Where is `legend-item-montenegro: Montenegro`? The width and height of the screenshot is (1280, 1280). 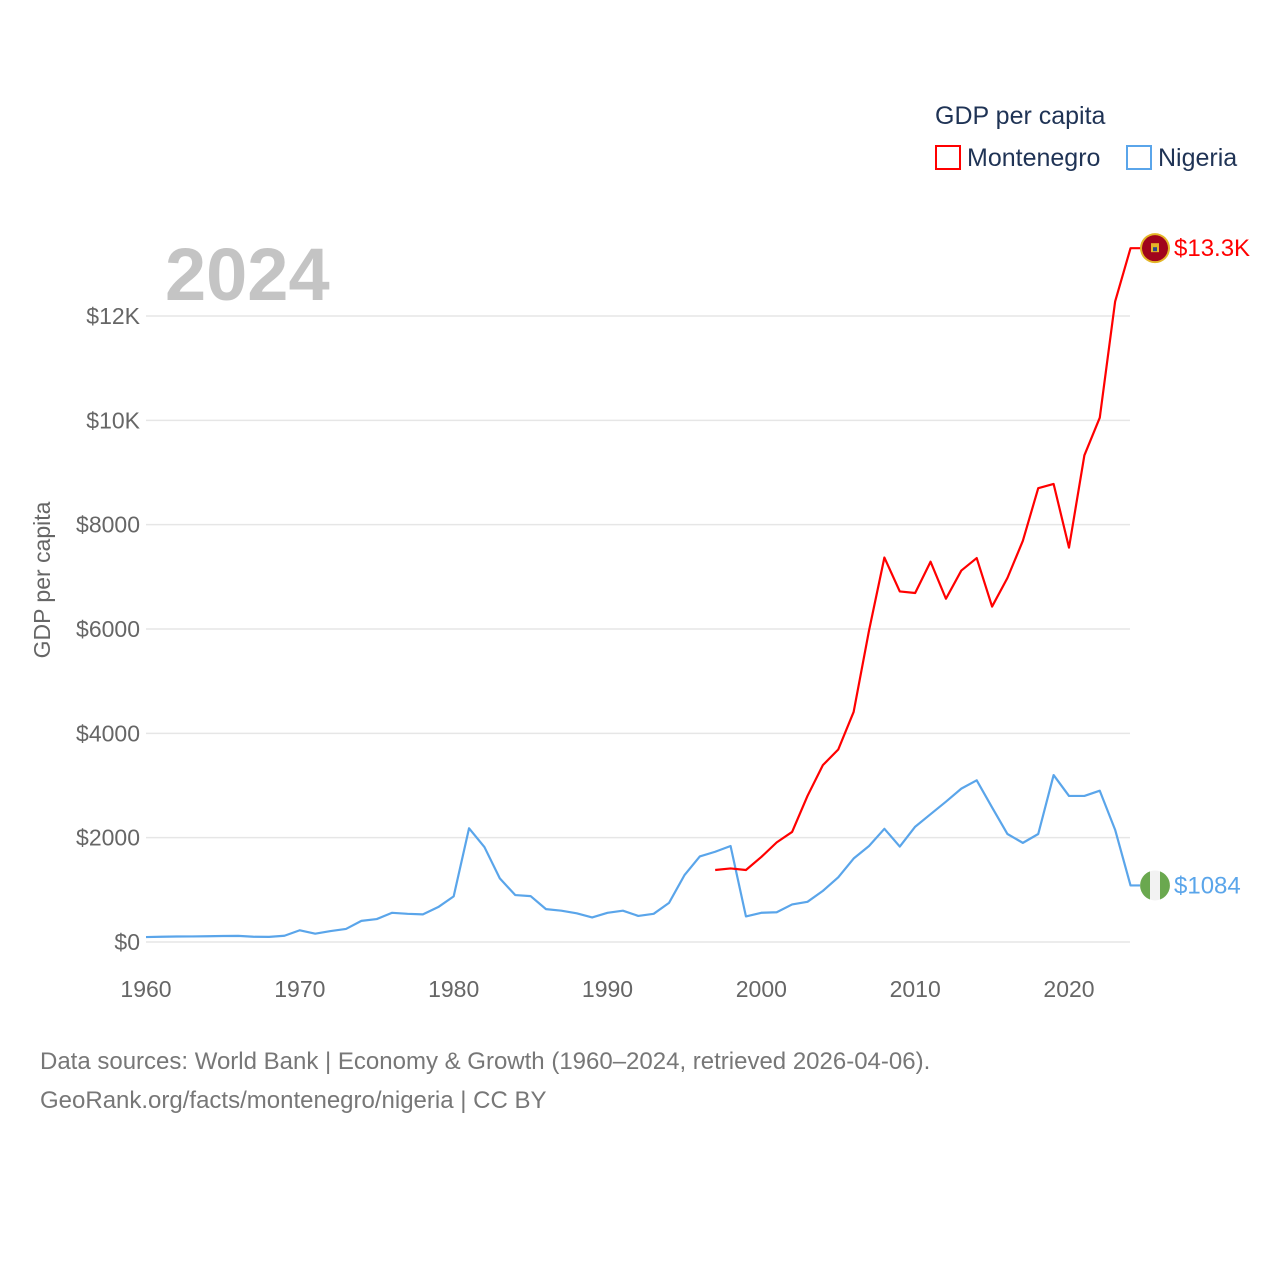 legend-item-montenegro: Montenegro is located at coordinates (1017, 158).